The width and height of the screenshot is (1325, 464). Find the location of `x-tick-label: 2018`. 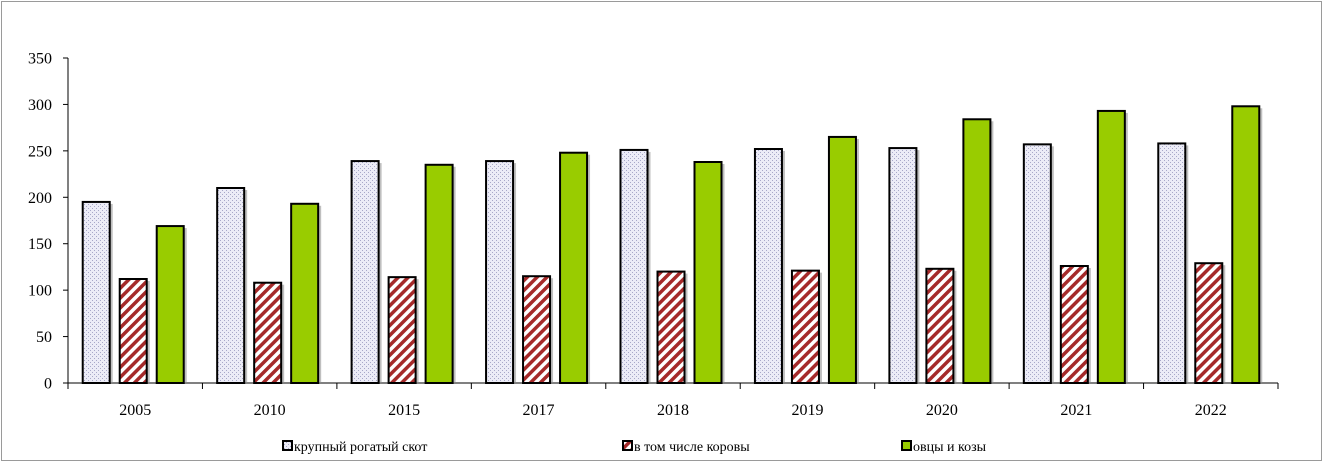

x-tick-label: 2018 is located at coordinates (673, 410).